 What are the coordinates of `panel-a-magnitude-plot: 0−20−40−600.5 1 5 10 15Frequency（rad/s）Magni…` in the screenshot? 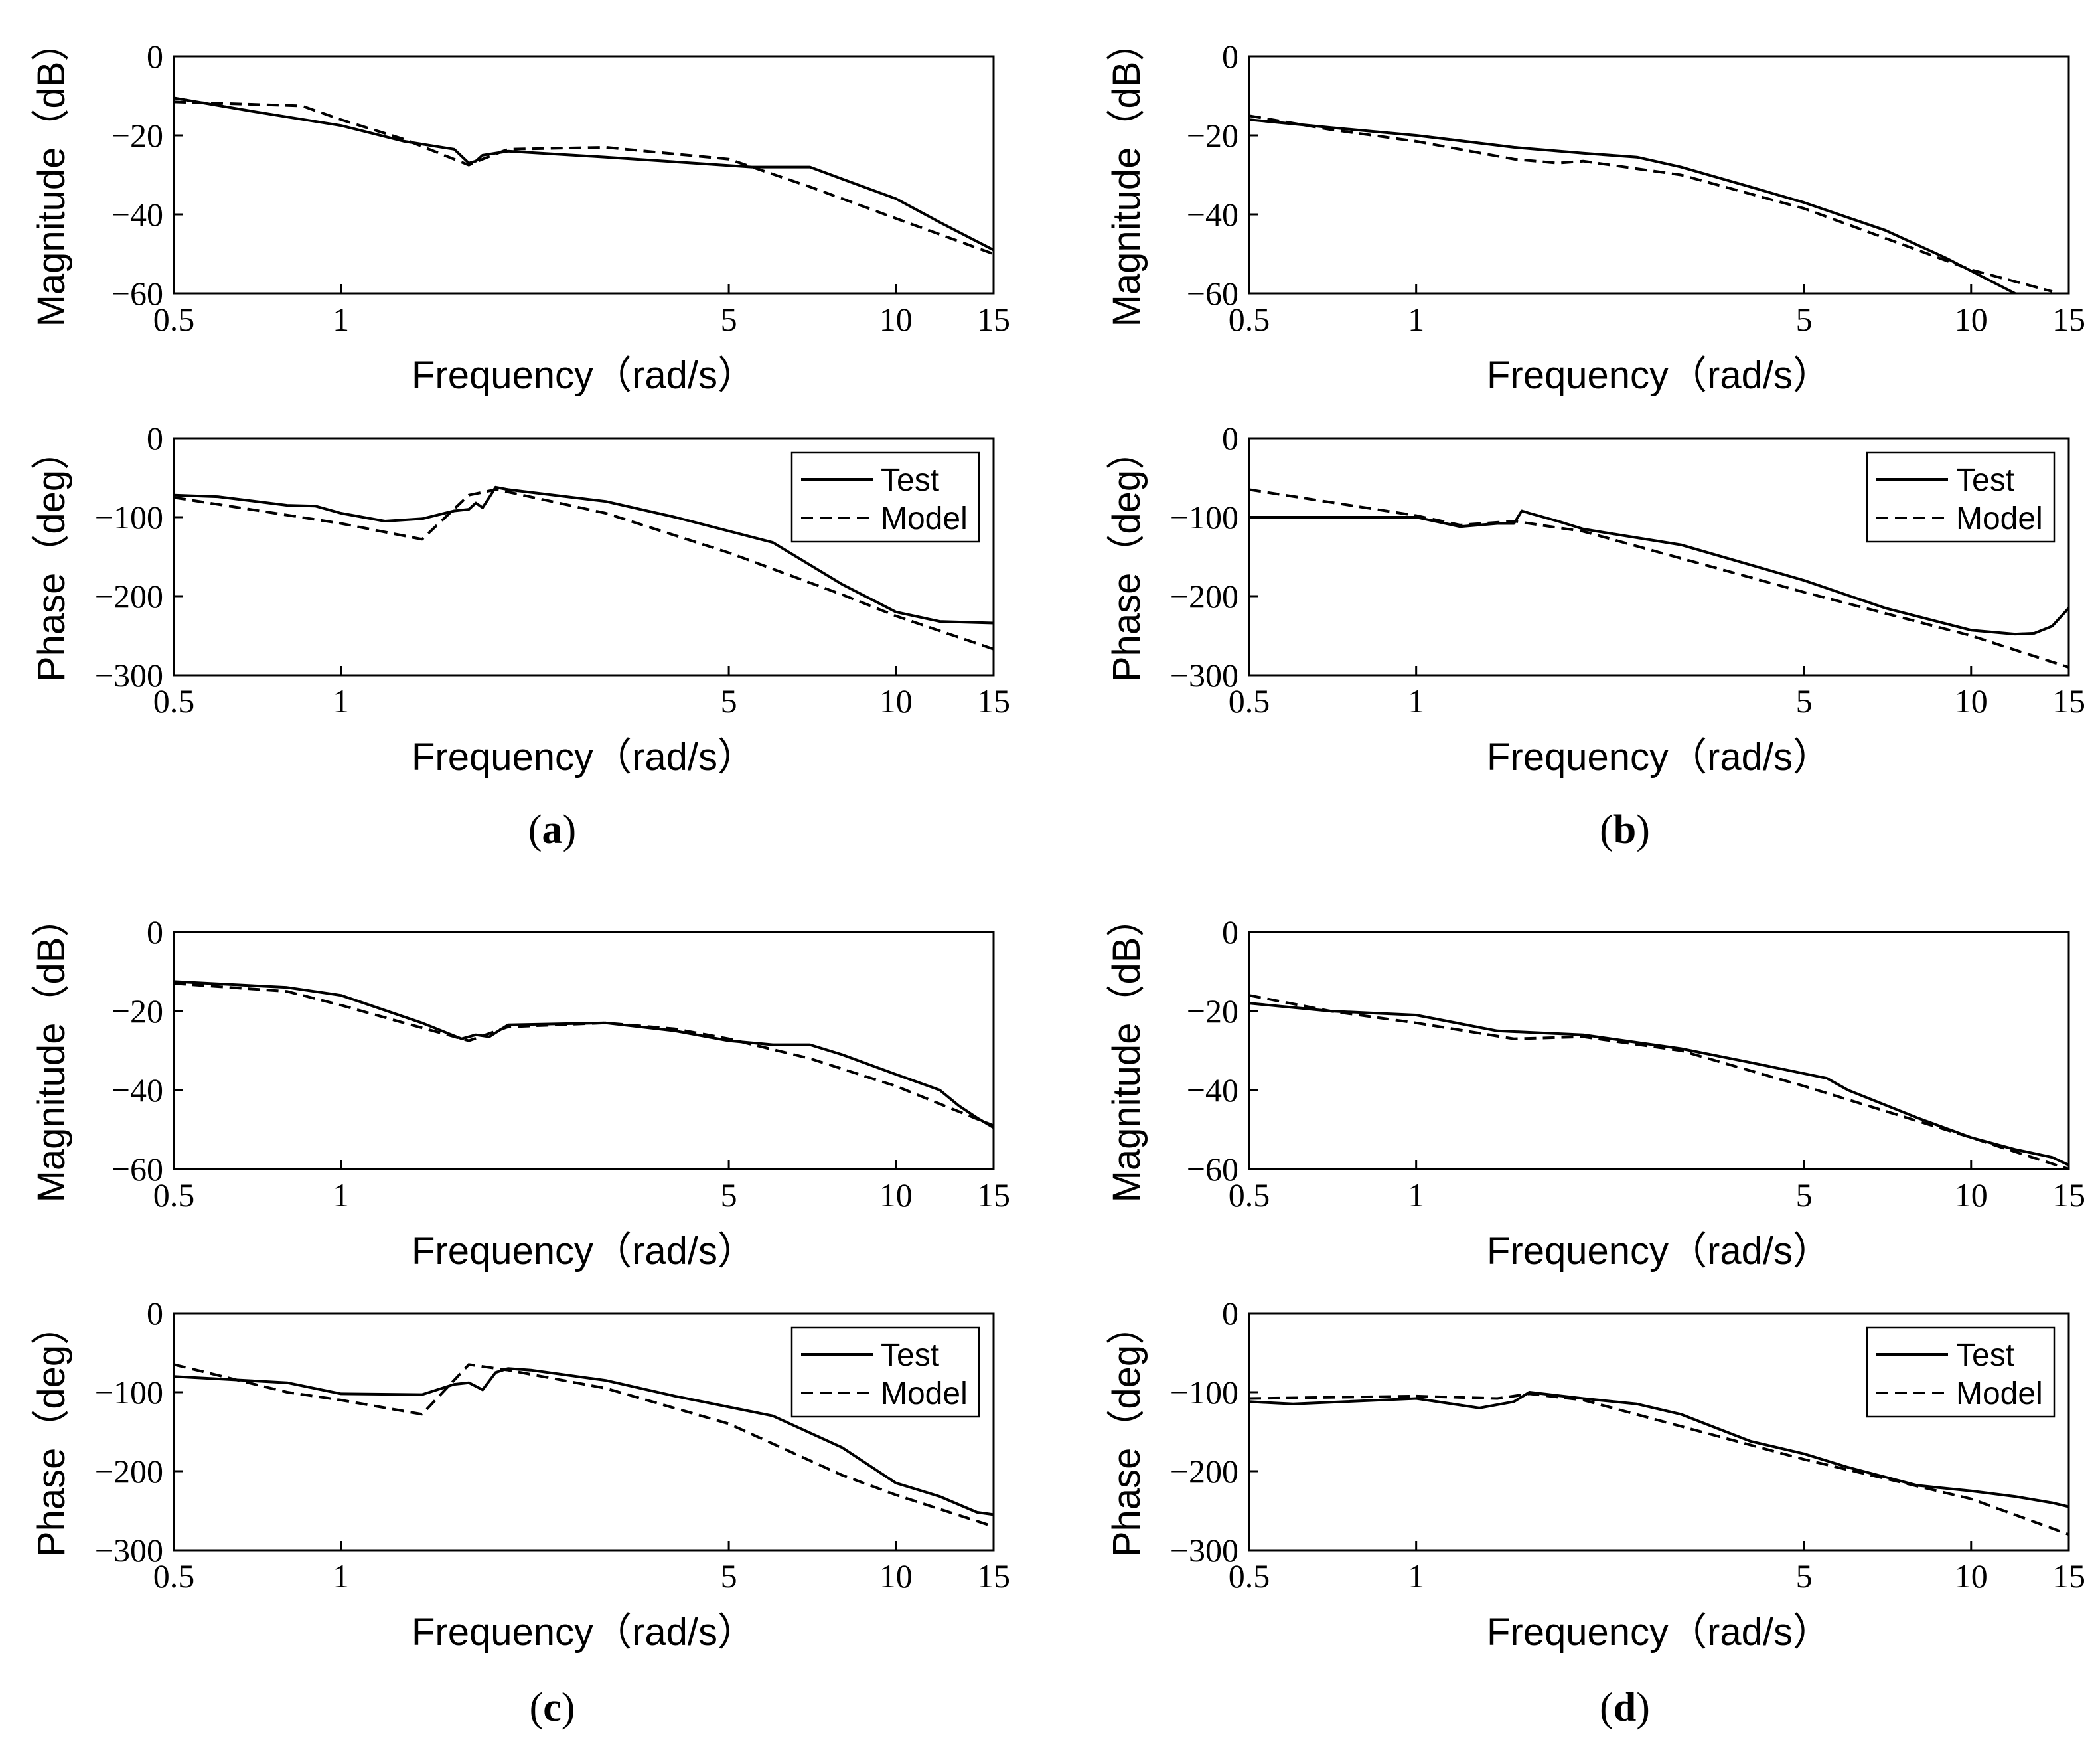 It's located at (520, 210).